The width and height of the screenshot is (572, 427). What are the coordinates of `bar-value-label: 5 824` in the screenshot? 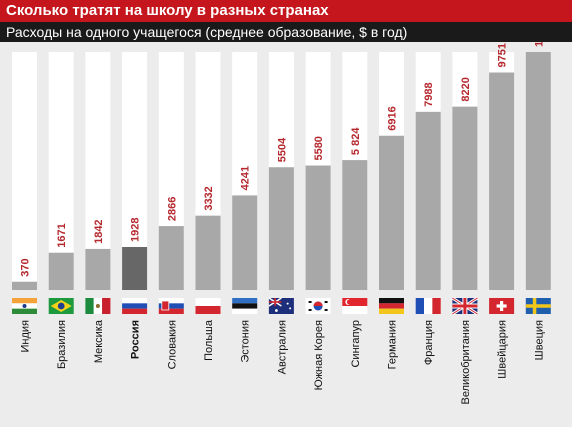 It's located at (356, 141).